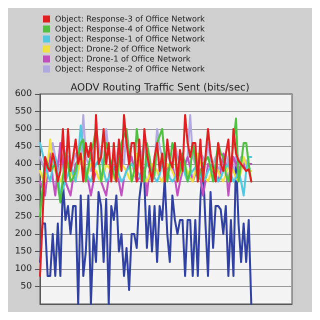 The image size is (320, 320). Describe the element at coordinates (26, 287) in the screenshot. I see `y-tick-label: 50` at that location.